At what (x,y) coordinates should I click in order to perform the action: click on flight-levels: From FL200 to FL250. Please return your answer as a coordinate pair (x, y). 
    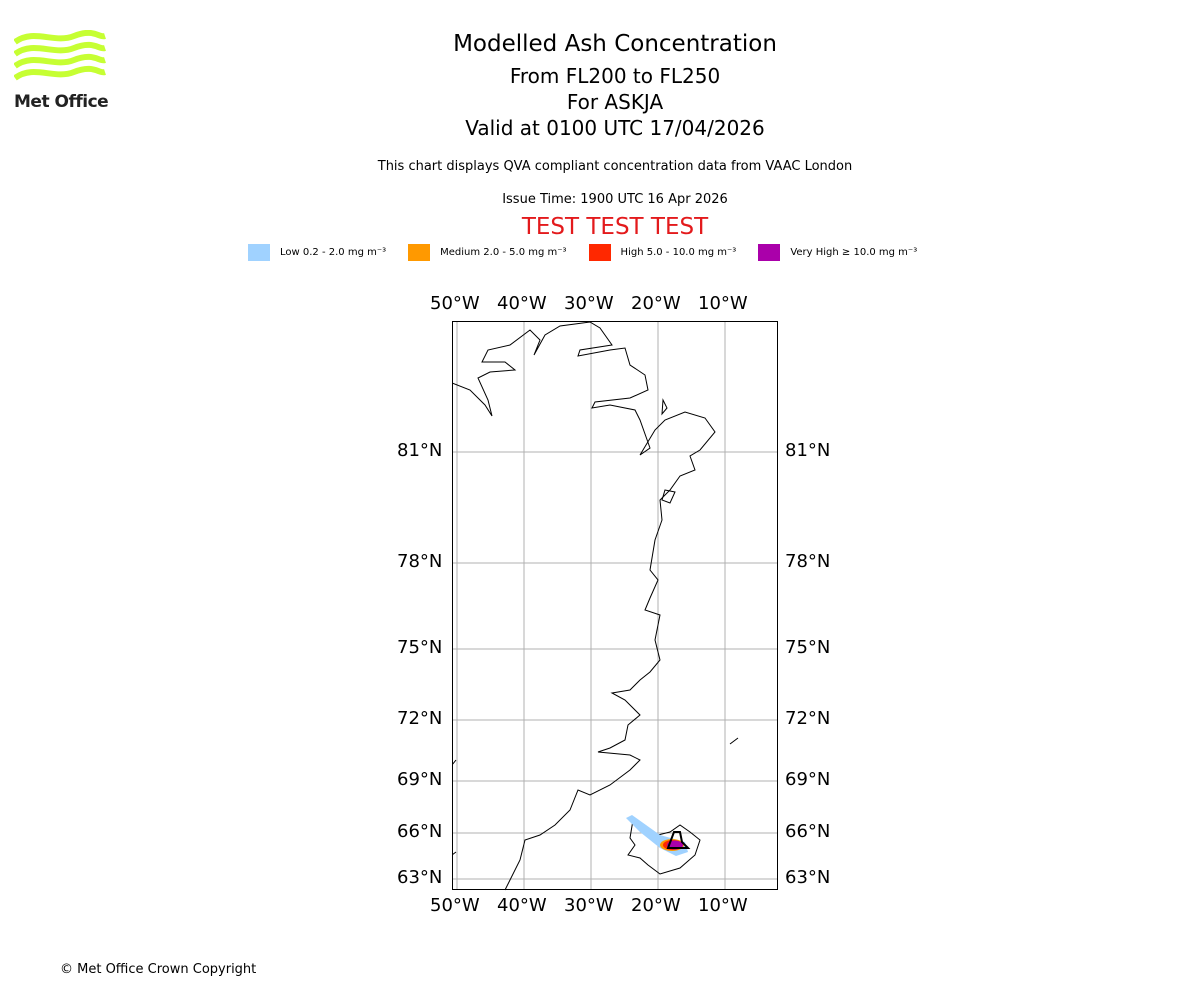
    Looking at the image, I should click on (615, 76).